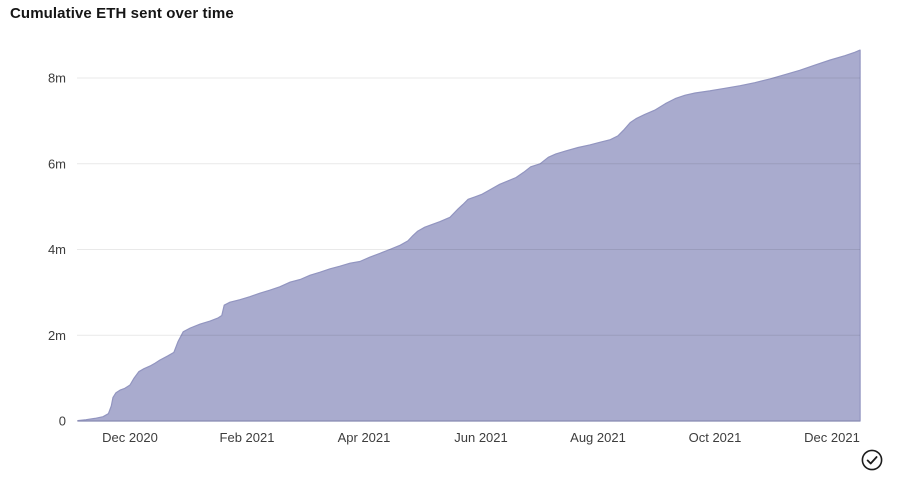  Describe the element at coordinates (715, 437) in the screenshot. I see `x-tick-label: Oct 2021` at that location.